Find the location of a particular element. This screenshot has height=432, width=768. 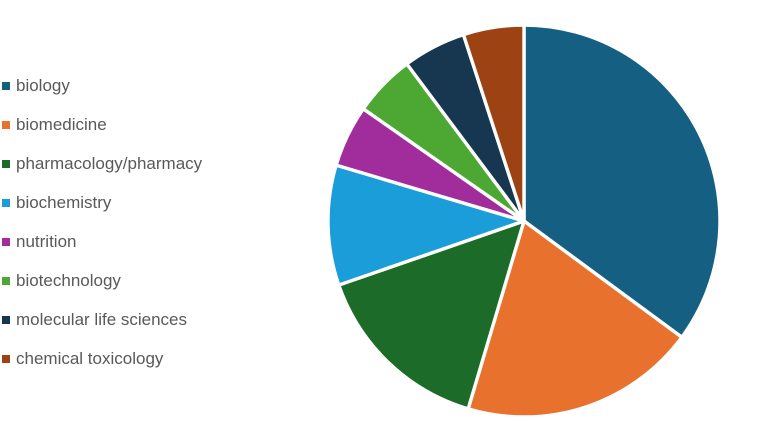

legend-item-pharmacology-pharmacy: pharmacology/pharmacy is located at coordinates (102, 163).